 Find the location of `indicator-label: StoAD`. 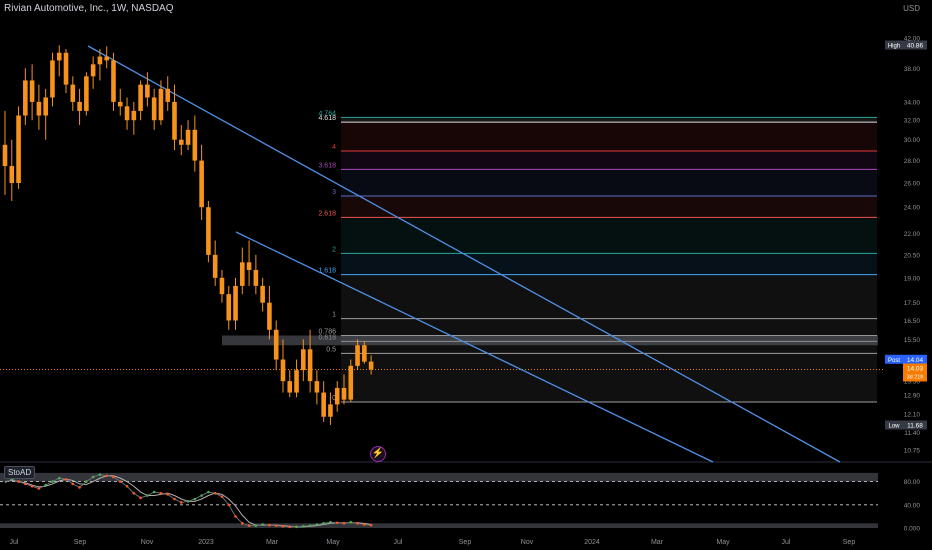

indicator-label: StoAD is located at coordinates (20, 472).